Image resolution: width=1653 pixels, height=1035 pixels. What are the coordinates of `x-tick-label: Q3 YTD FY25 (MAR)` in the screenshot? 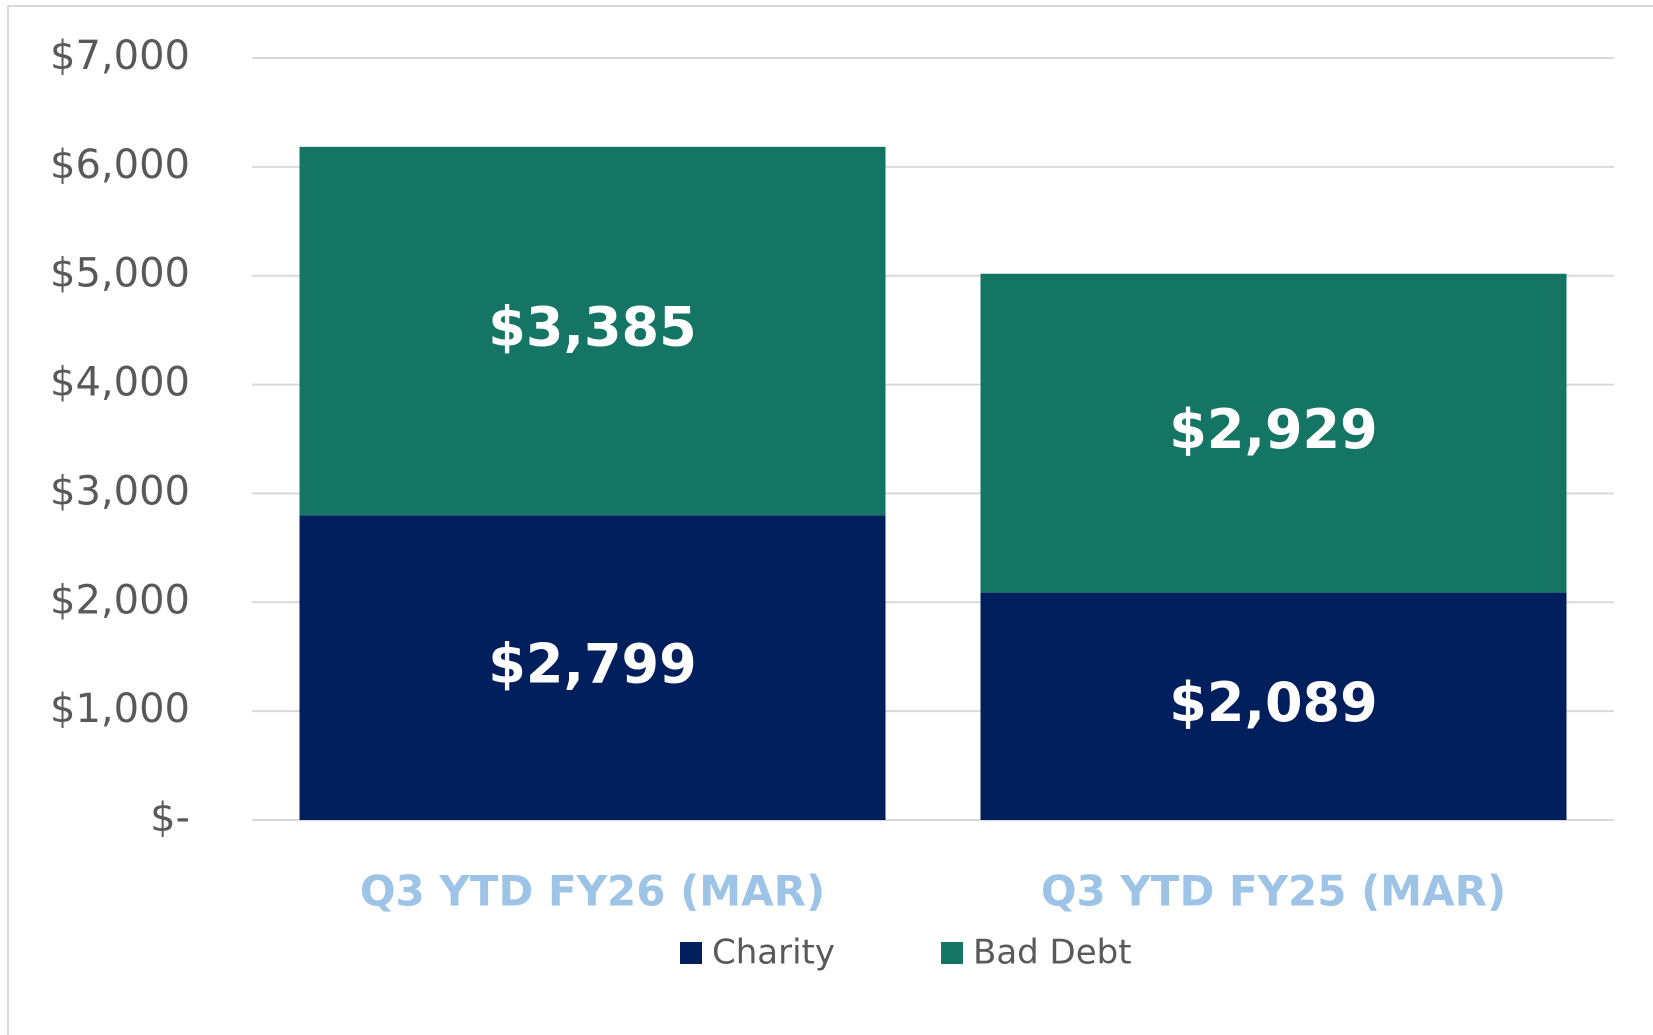 It's located at (1273, 891).